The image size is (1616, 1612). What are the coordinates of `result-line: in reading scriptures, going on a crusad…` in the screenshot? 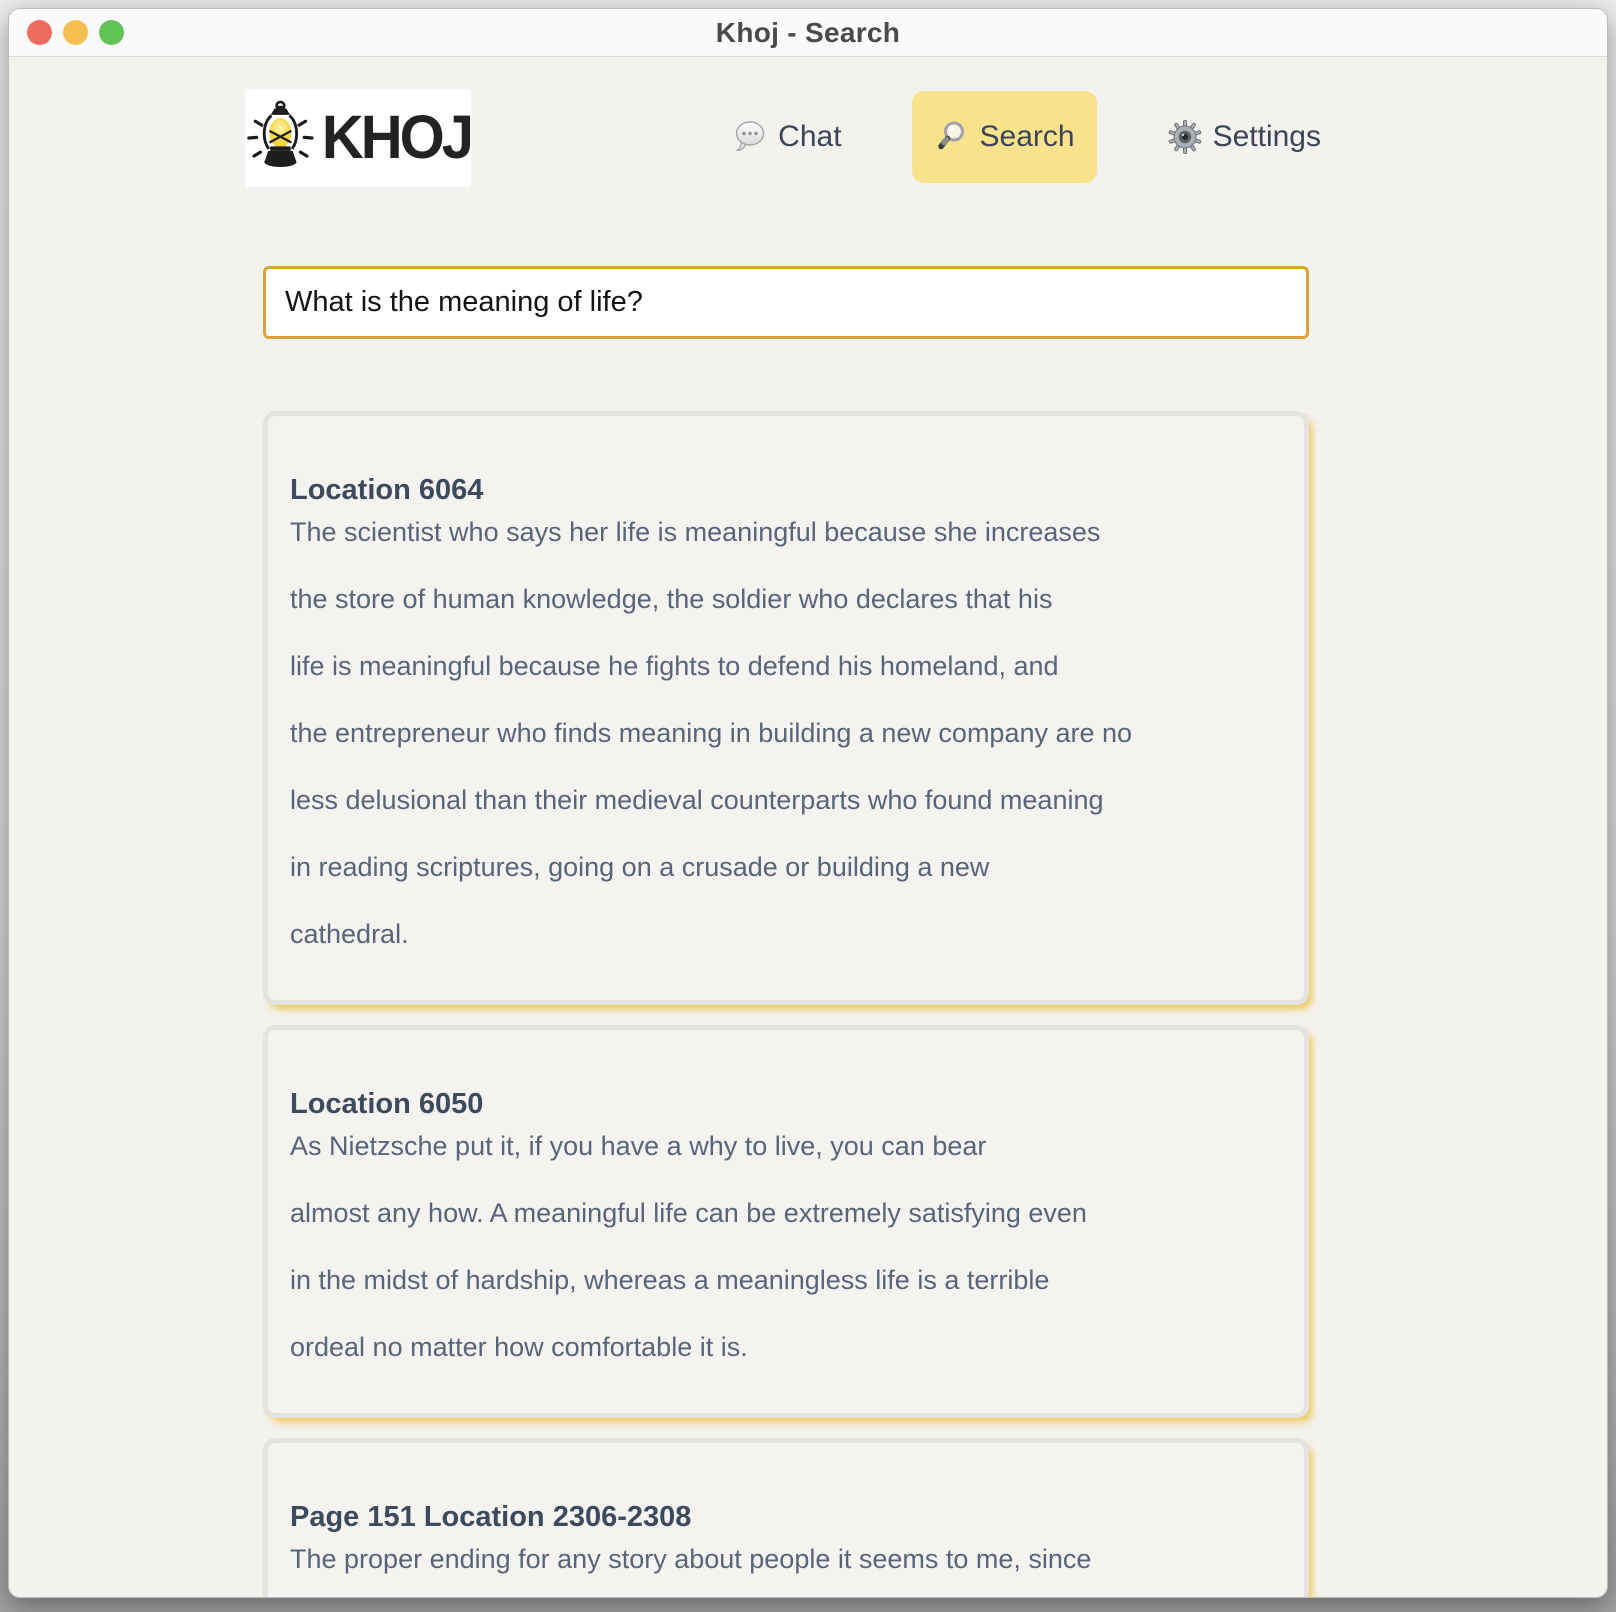 It's located at (640, 867).